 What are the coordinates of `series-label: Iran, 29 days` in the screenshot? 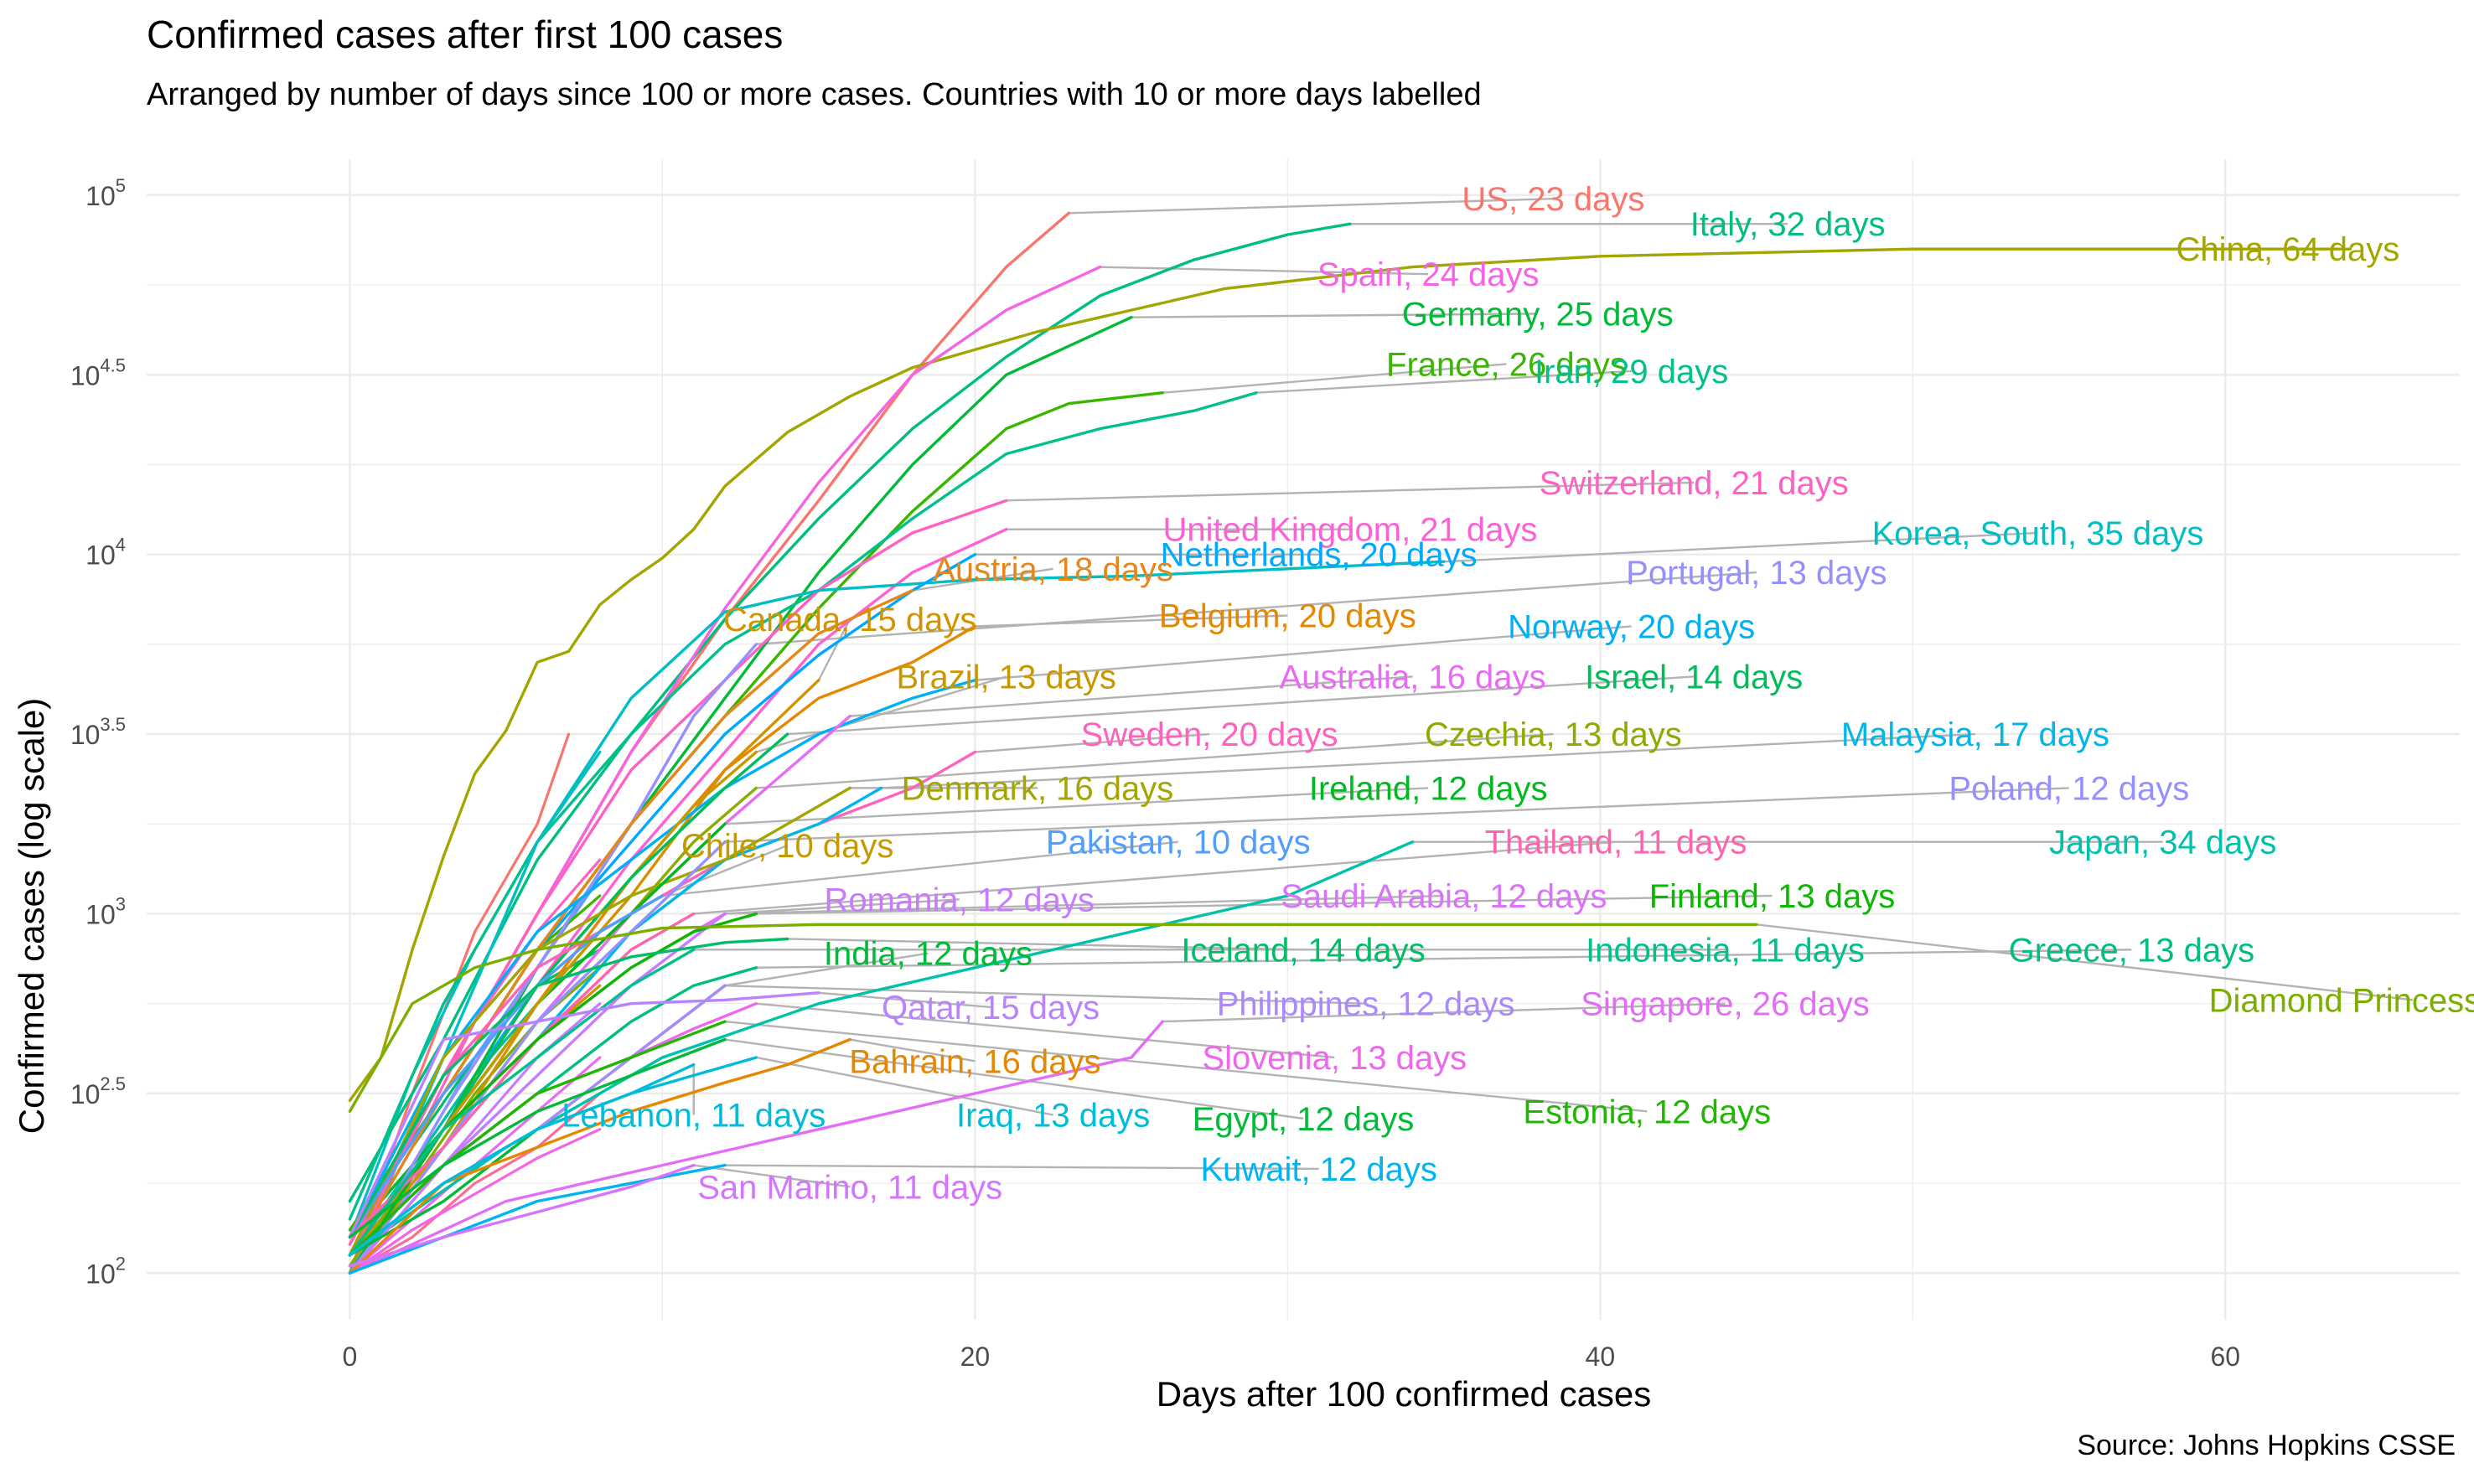 It's located at (1631, 372).